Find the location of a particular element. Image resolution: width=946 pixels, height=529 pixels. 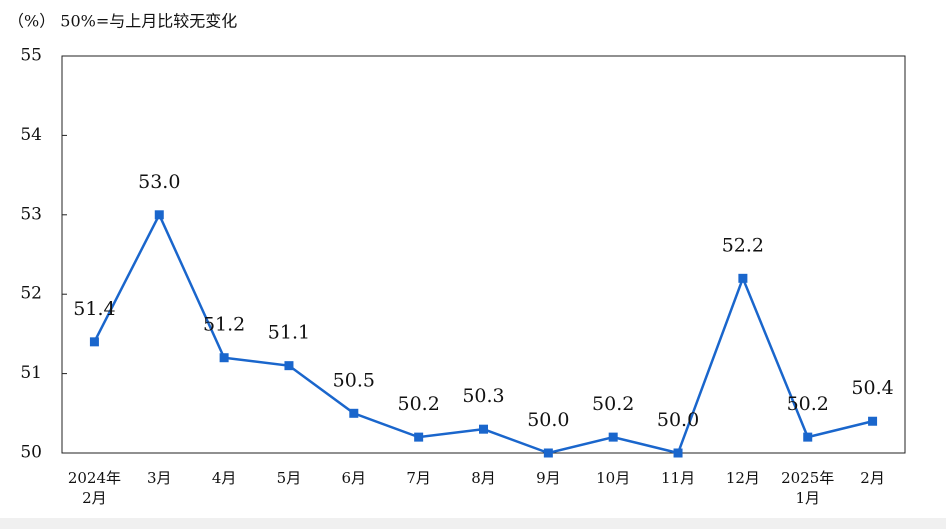

x-tick-label: 4月 is located at coordinates (224, 478).